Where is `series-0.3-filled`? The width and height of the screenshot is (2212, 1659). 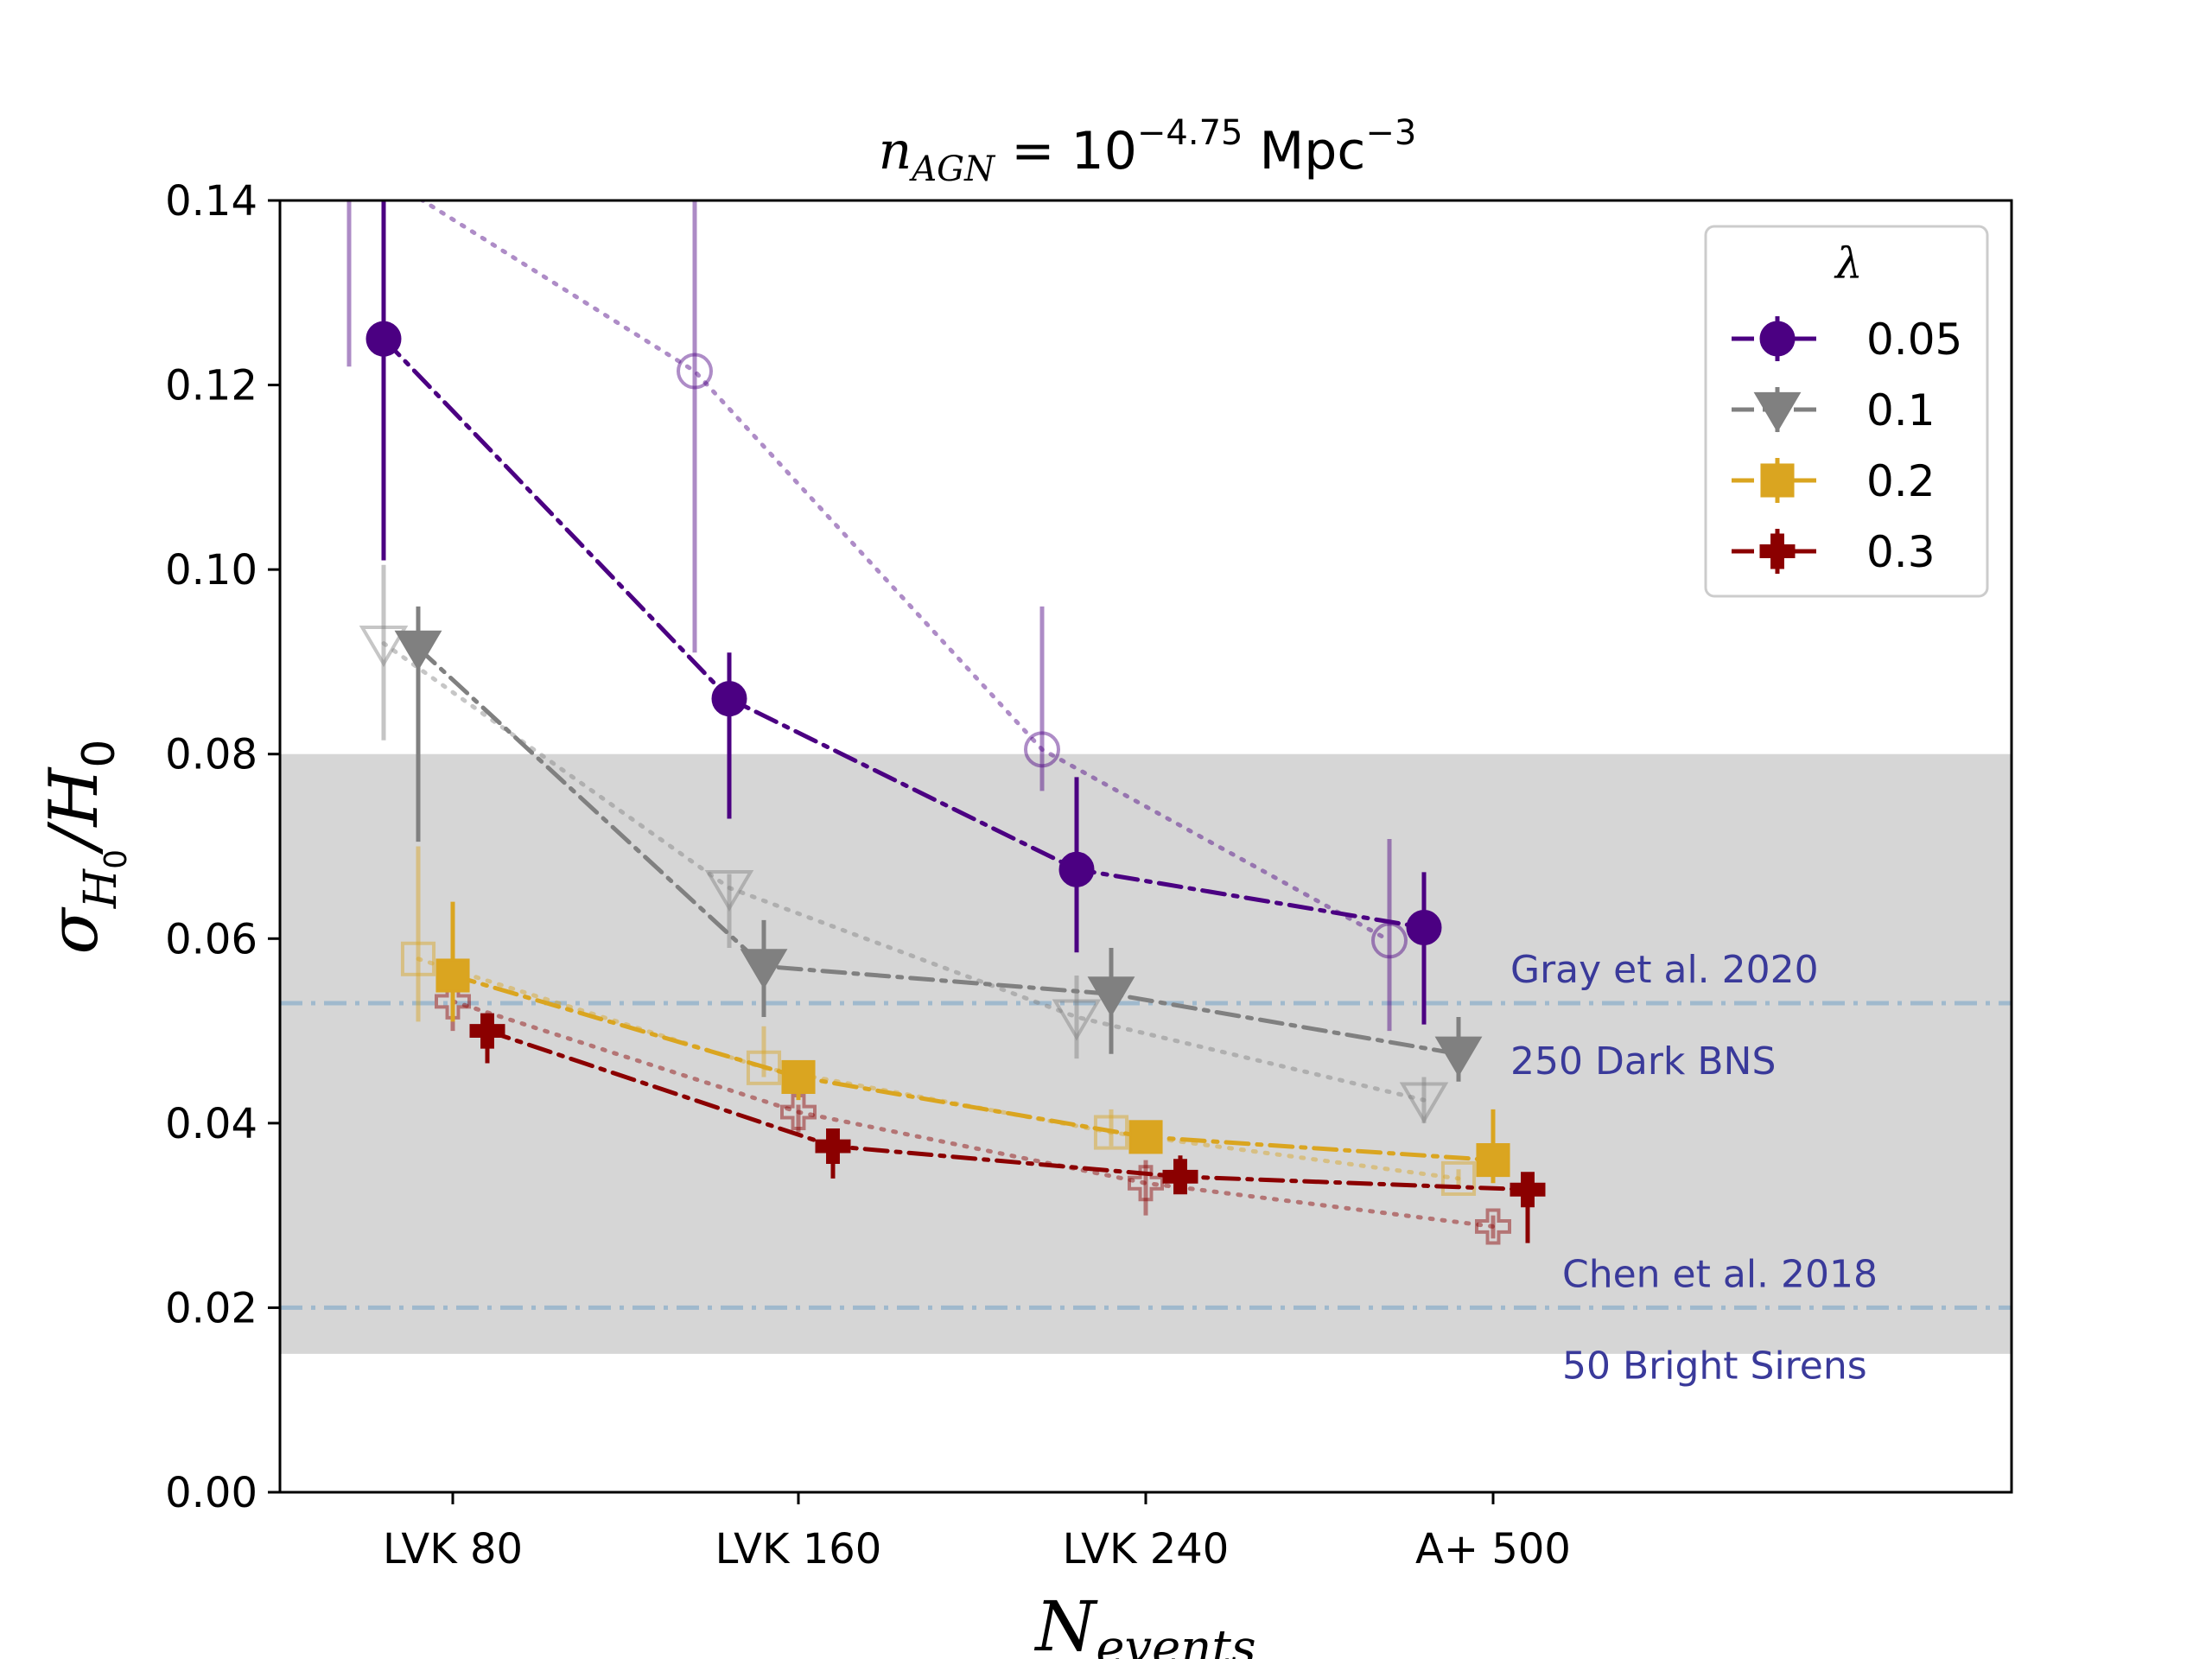
series-0.3-filled is located at coordinates (1007, 1128).